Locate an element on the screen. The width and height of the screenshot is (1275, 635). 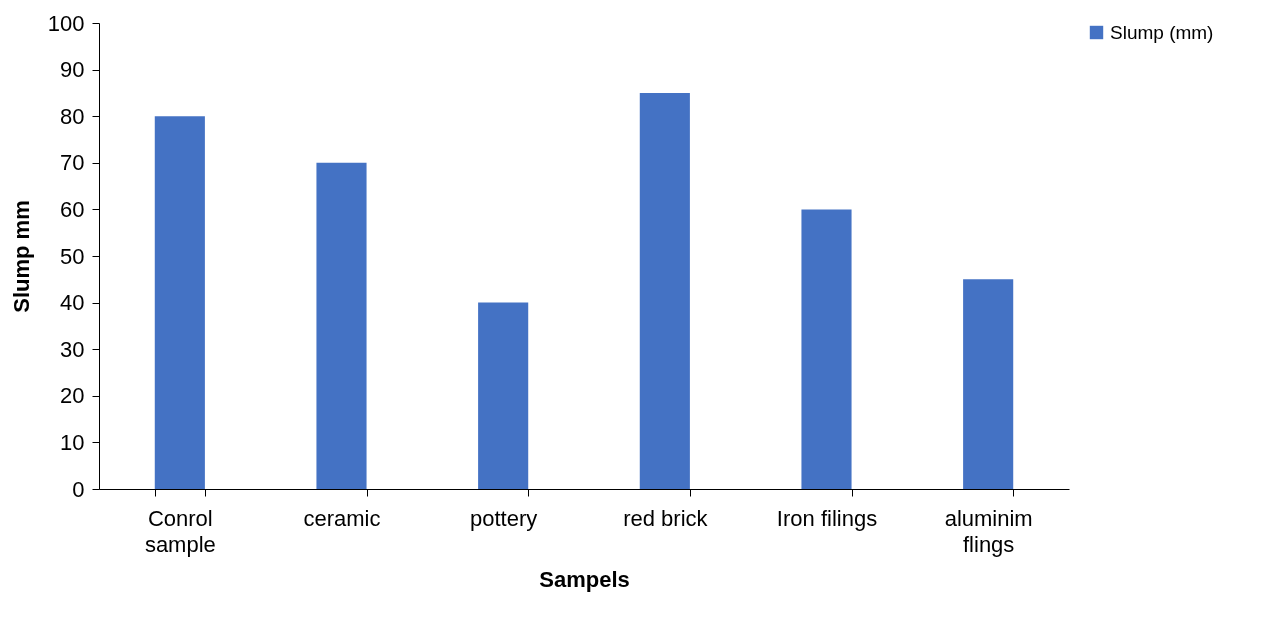
y-tick-label: 0 is located at coordinates (78, 489).